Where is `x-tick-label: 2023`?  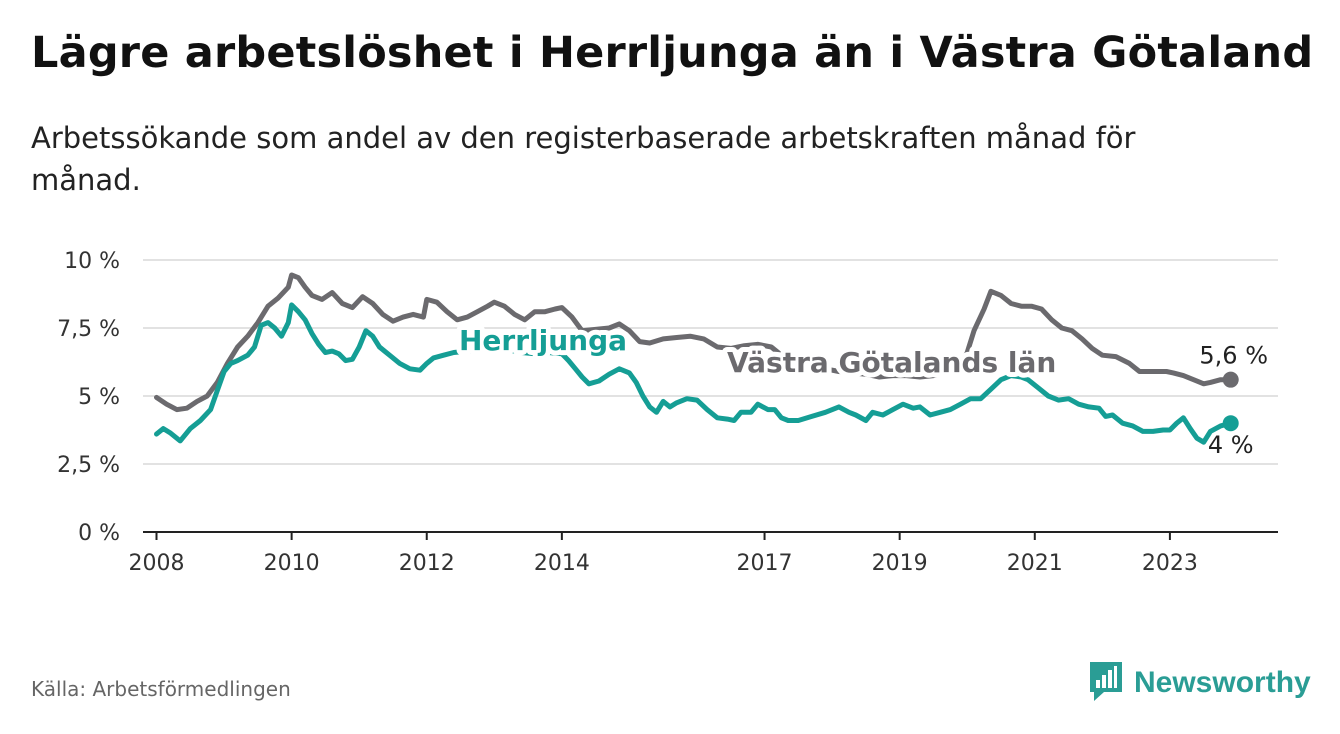
x-tick-label: 2023 is located at coordinates (1170, 563).